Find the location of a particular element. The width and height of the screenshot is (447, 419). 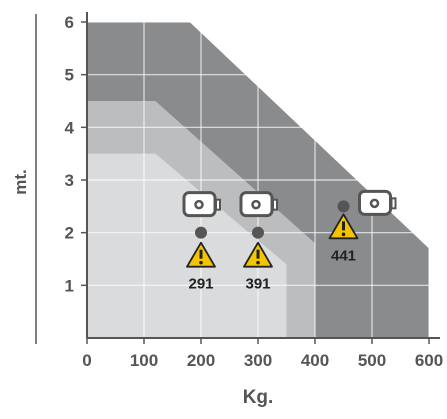

marker-391: 391 is located at coordinates (258, 242).